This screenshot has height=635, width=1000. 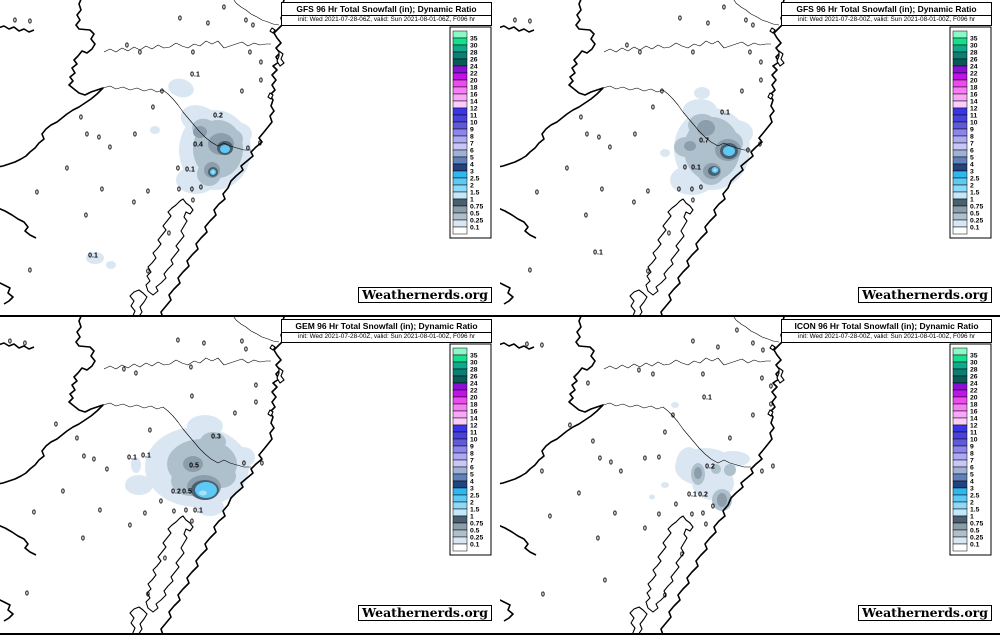 I want to click on legend-tick-label: 9, so click(x=972, y=446).